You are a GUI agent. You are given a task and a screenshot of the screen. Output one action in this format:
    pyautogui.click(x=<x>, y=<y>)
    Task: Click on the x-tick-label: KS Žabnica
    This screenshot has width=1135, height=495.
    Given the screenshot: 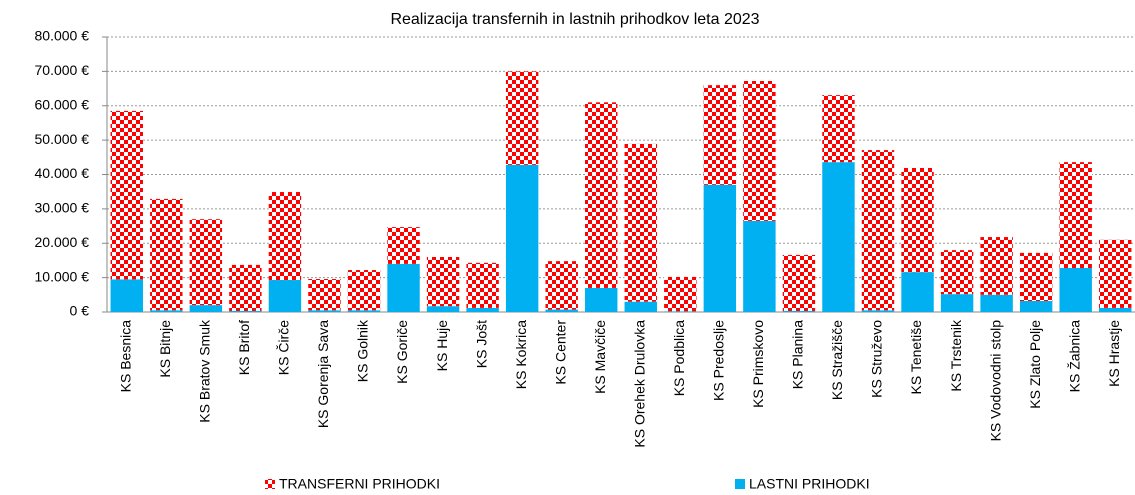 What is the action you would take?
    pyautogui.click(x=1074, y=356)
    